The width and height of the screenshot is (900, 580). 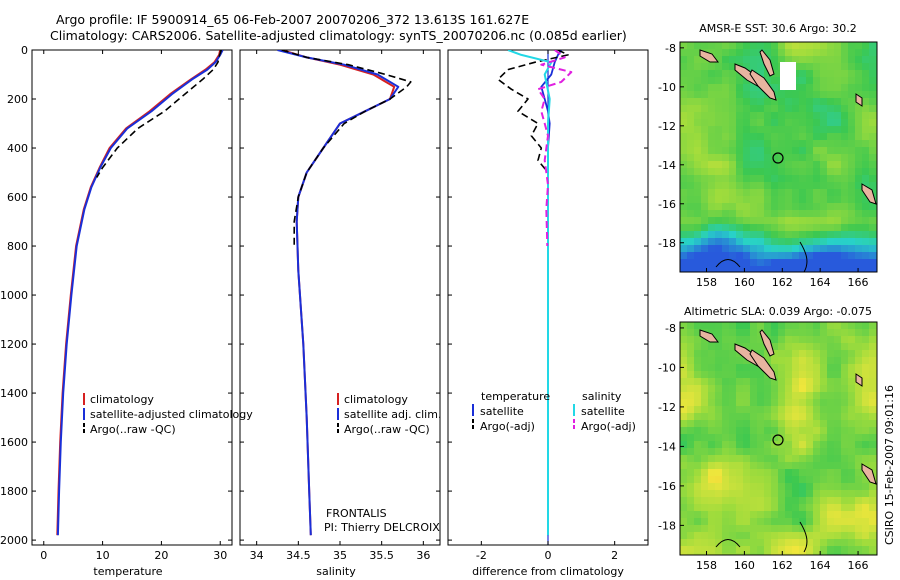 What do you see at coordinates (17, 148) in the screenshot?
I see `depth-tick-label: 400` at bounding box center [17, 148].